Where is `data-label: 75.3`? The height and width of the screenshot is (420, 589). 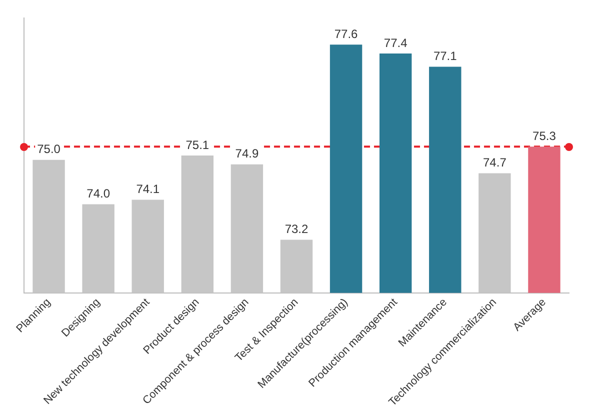
data-label: 75.3 is located at coordinates (544, 135).